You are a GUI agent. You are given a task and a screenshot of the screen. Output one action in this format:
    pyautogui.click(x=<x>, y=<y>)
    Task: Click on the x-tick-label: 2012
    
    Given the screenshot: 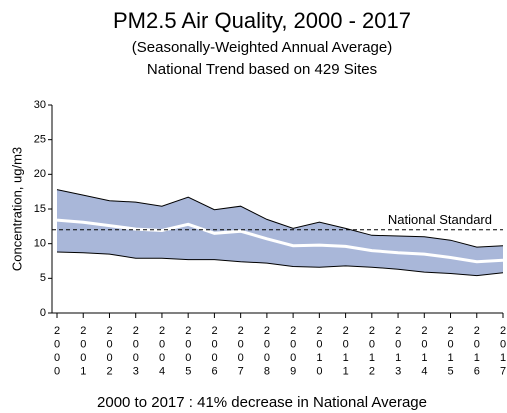 What is the action you would take?
    pyautogui.click(x=372, y=352)
    